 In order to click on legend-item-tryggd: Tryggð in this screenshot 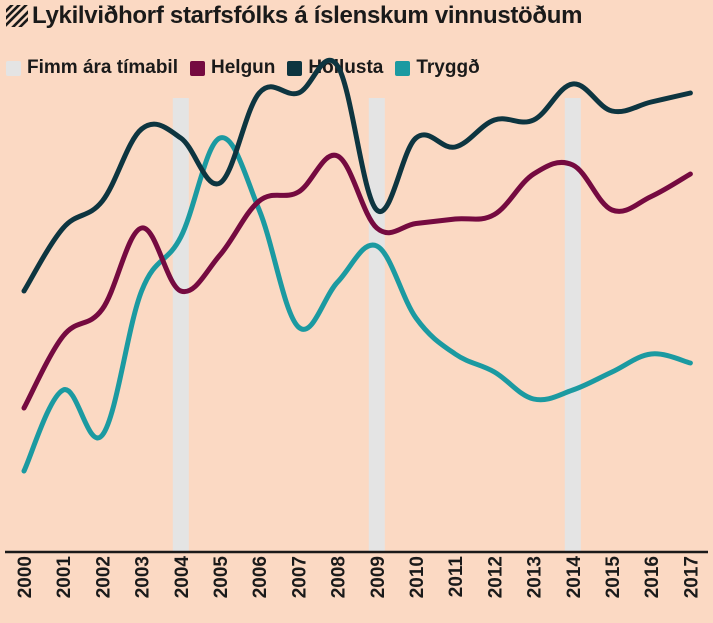, I will do `click(437, 68)`.